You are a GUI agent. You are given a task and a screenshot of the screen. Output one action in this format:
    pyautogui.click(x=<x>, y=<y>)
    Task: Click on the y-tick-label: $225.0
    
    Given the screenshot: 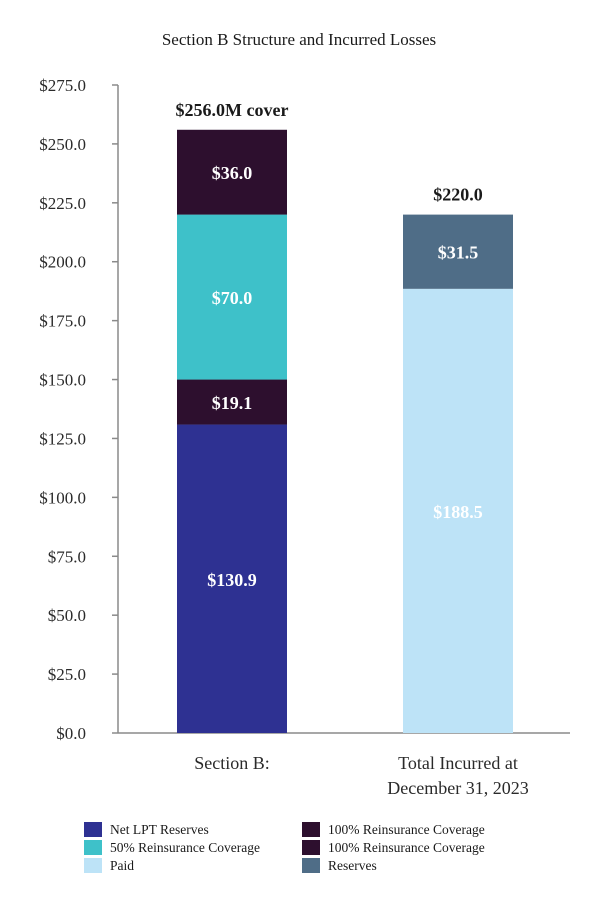 What is the action you would take?
    pyautogui.click(x=62, y=203)
    